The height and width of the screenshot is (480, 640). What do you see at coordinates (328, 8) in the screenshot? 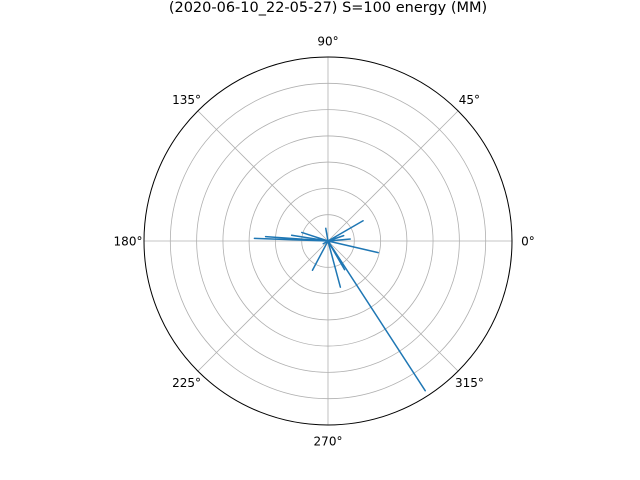
I see `chart-title: (2020-06-10_22-05-27) S=100 energy (MM)` at bounding box center [328, 8].